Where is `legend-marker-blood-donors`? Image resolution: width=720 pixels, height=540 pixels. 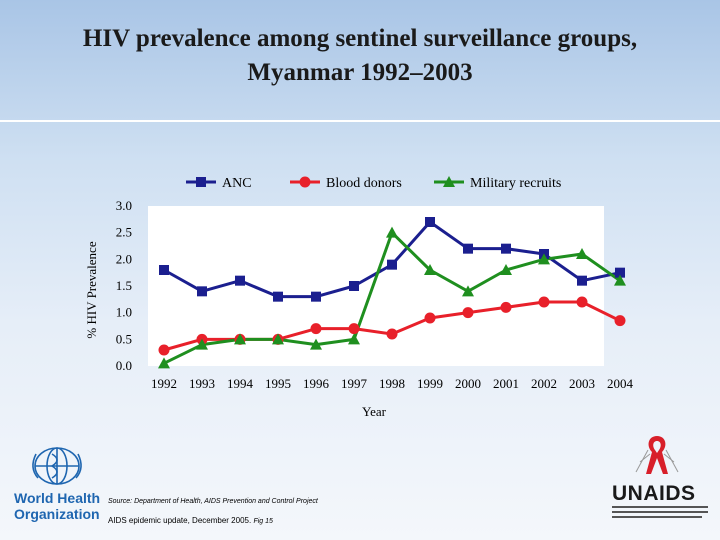
legend-marker-blood-donors is located at coordinates (305, 182).